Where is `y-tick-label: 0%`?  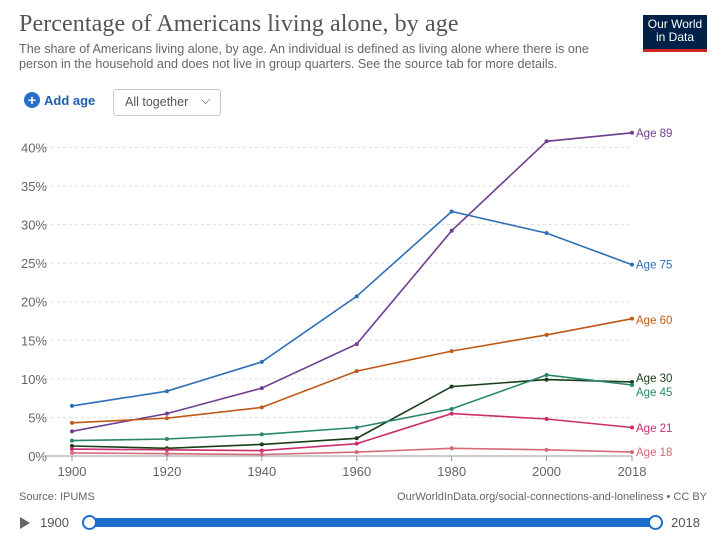
y-tick-label: 0% is located at coordinates (37, 456).